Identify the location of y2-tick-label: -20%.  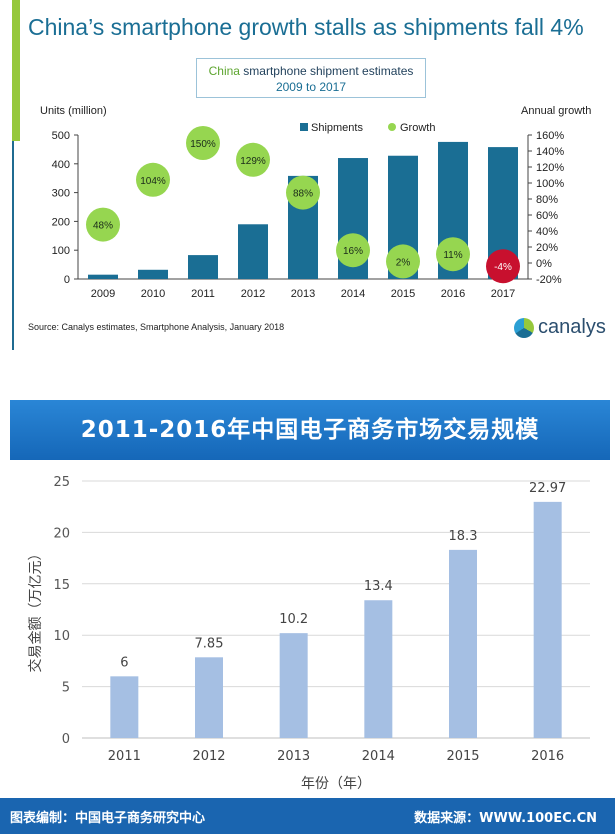
(549, 280).